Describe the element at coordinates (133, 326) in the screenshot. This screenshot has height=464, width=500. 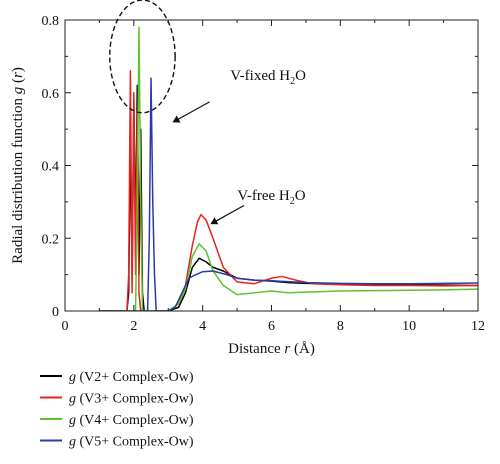
I see `x-tick-label: 2` at that location.